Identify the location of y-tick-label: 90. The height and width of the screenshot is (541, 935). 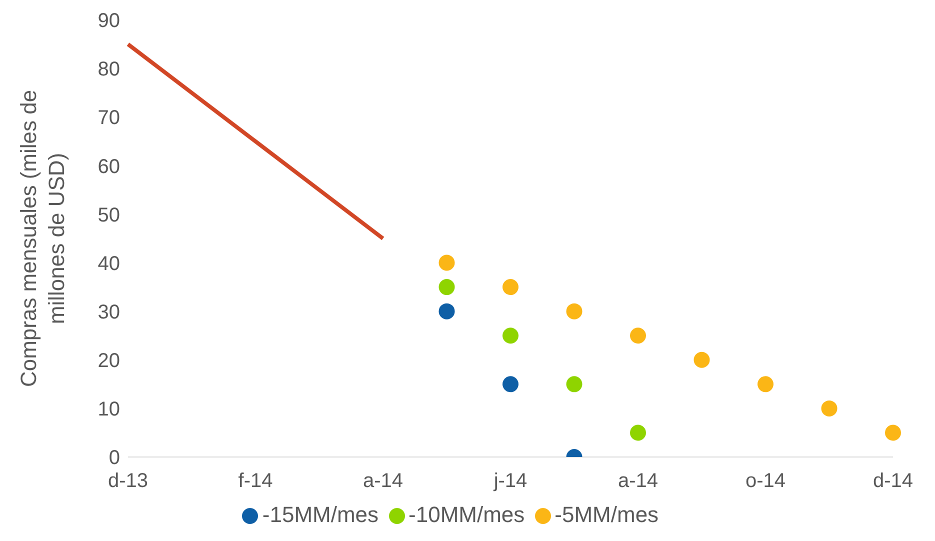
(109, 21).